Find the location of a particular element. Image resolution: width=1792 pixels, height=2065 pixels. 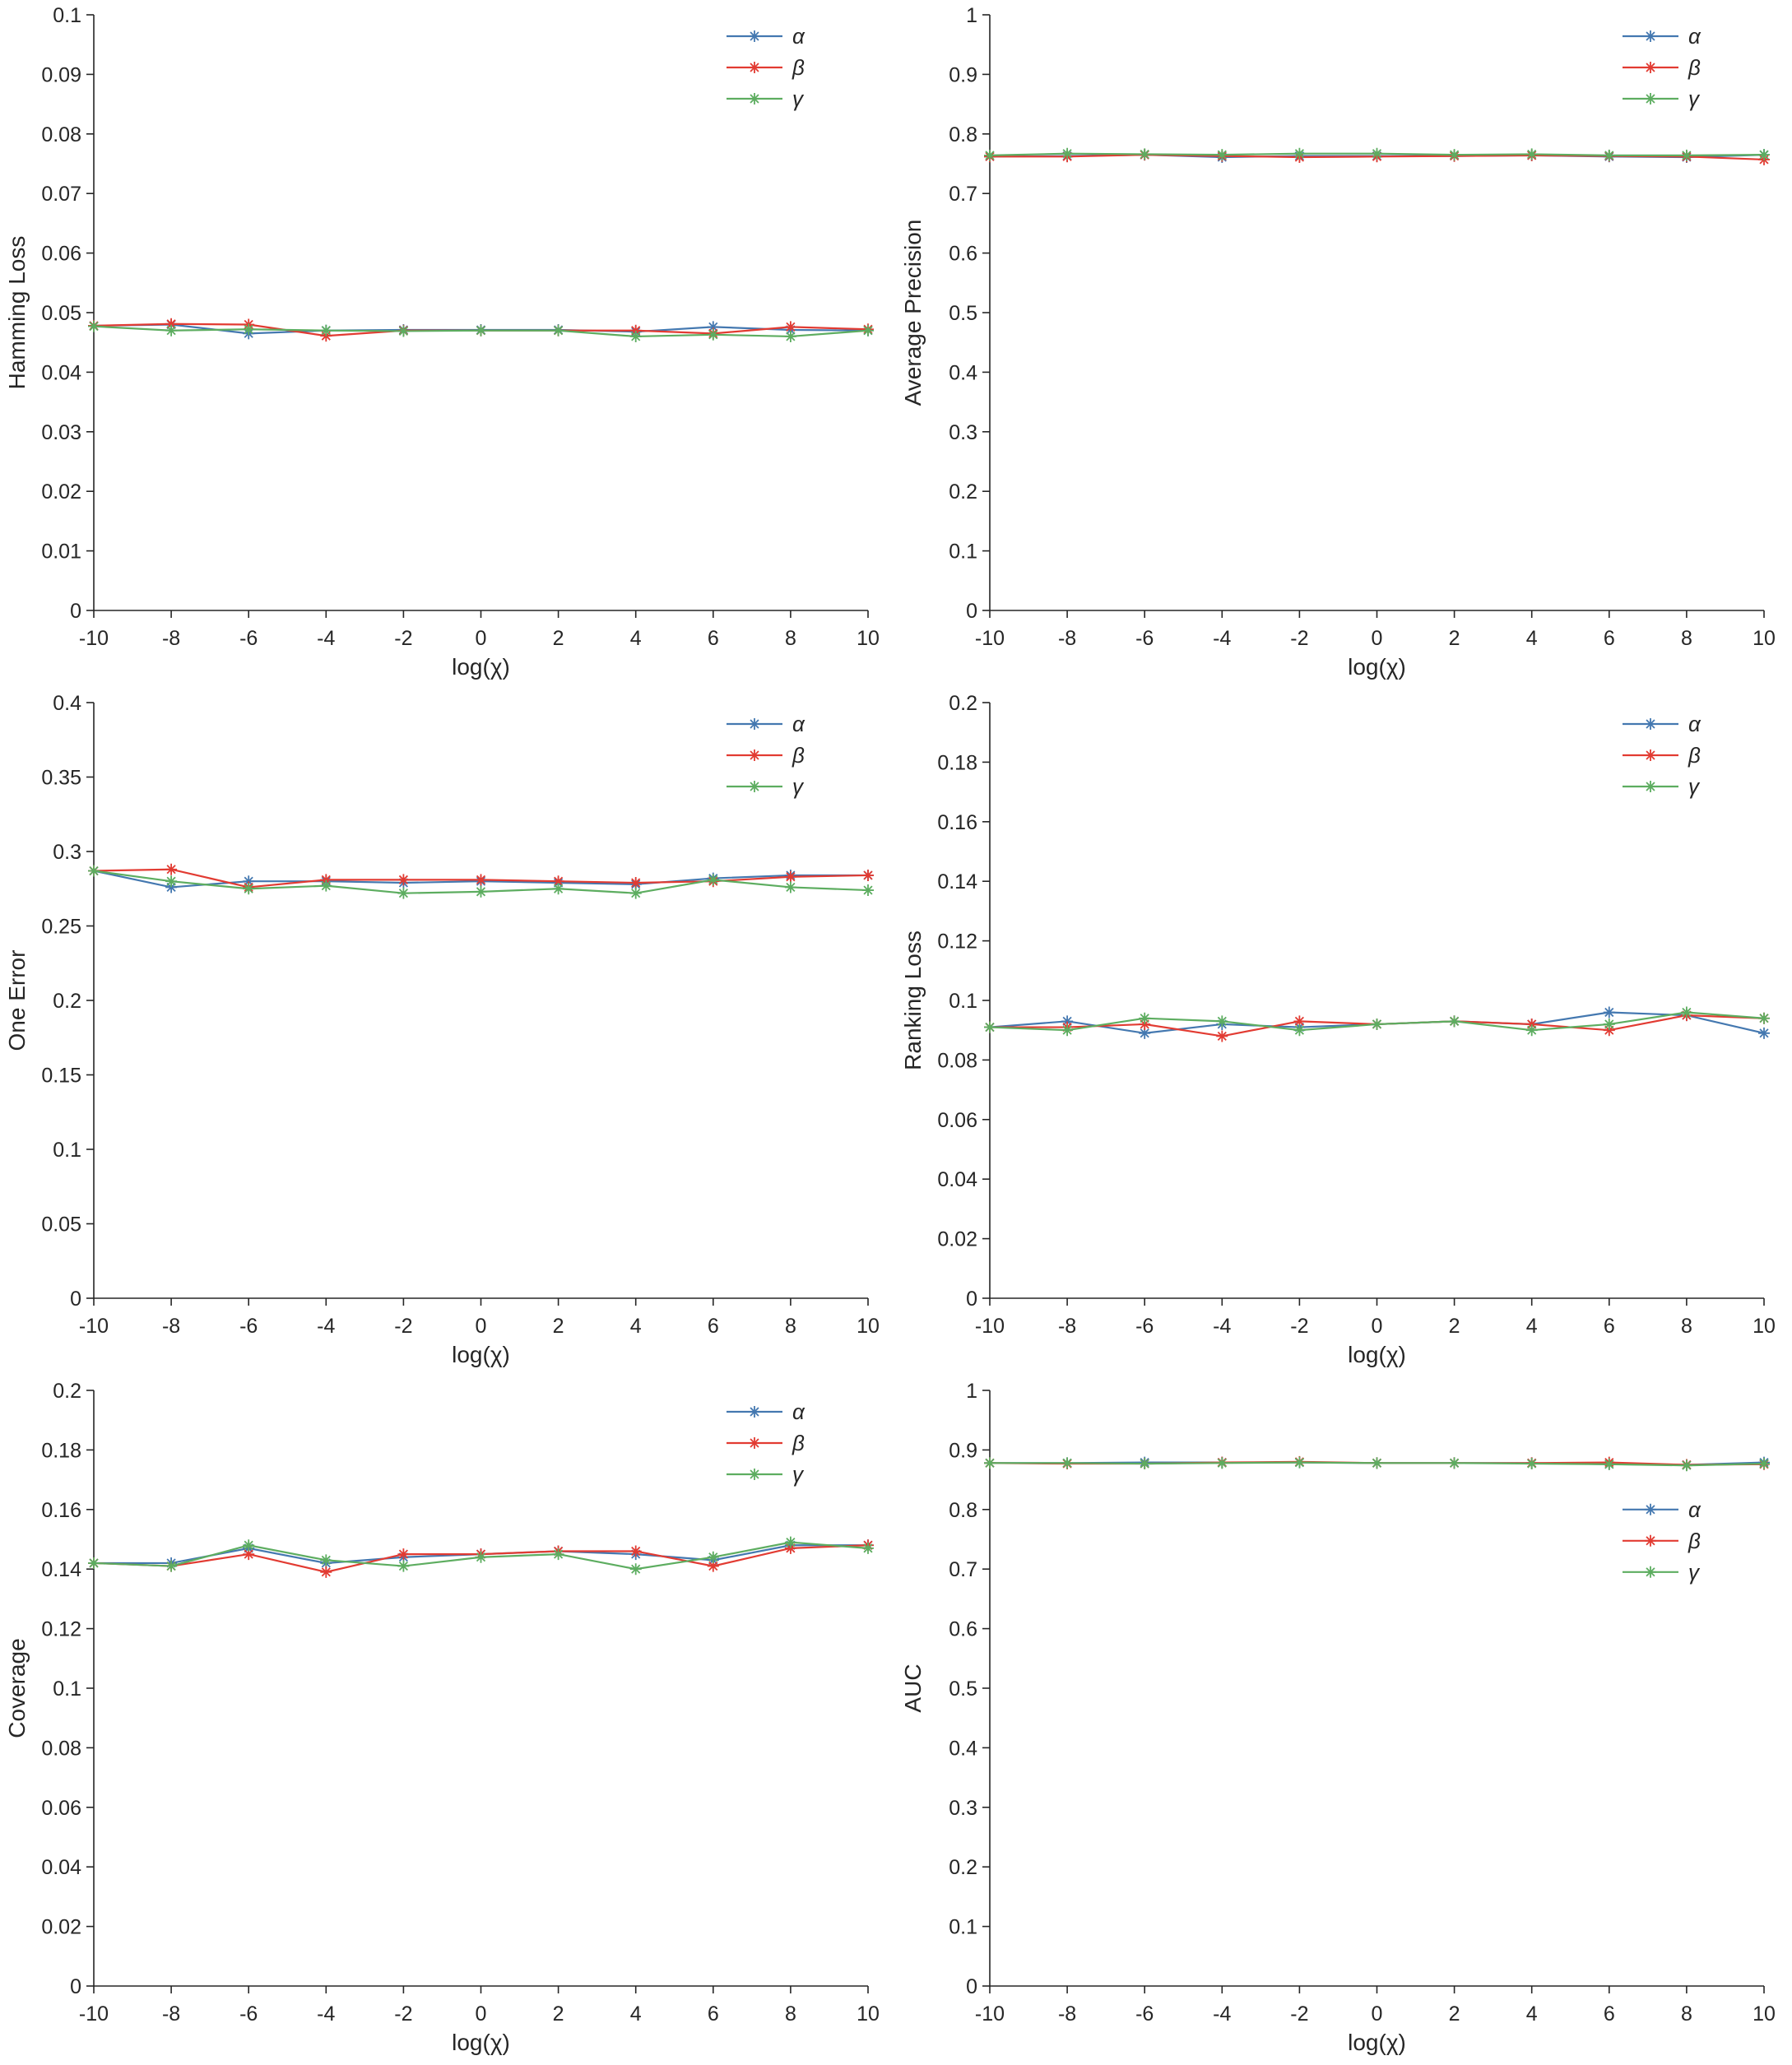

y-tick-label: 0.35 is located at coordinates (61, 778).